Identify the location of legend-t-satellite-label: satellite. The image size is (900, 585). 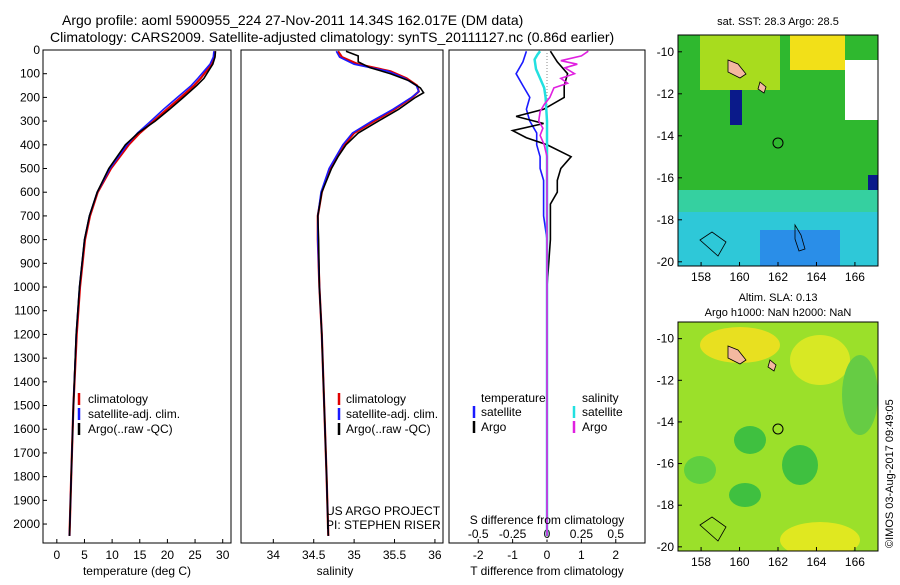
(501, 412).